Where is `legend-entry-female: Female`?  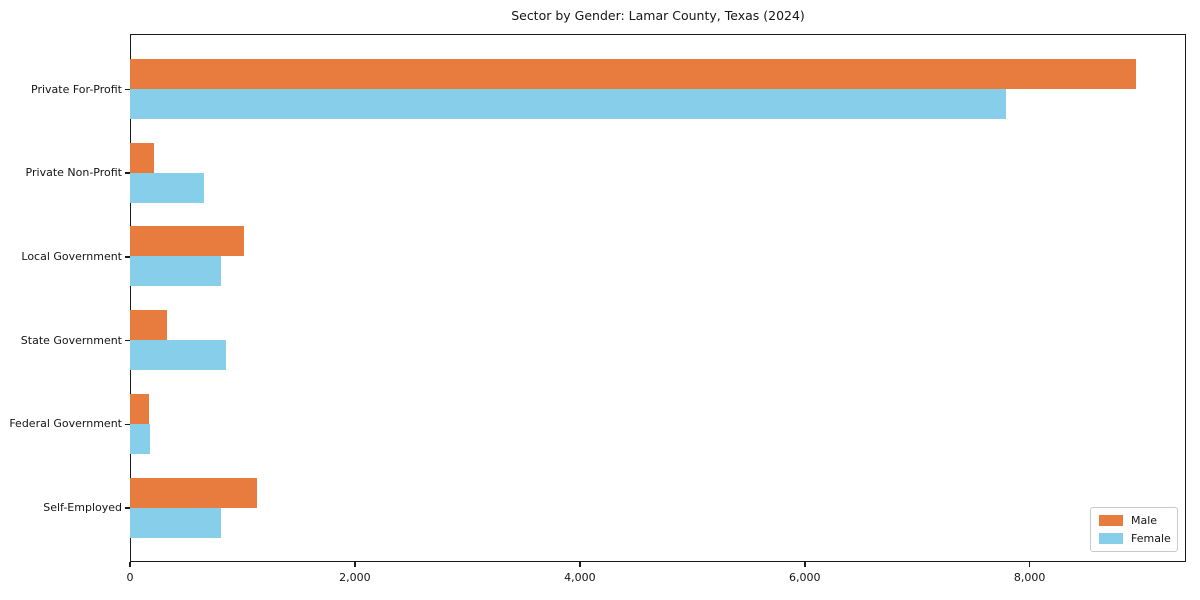 legend-entry-female: Female is located at coordinates (1135, 538).